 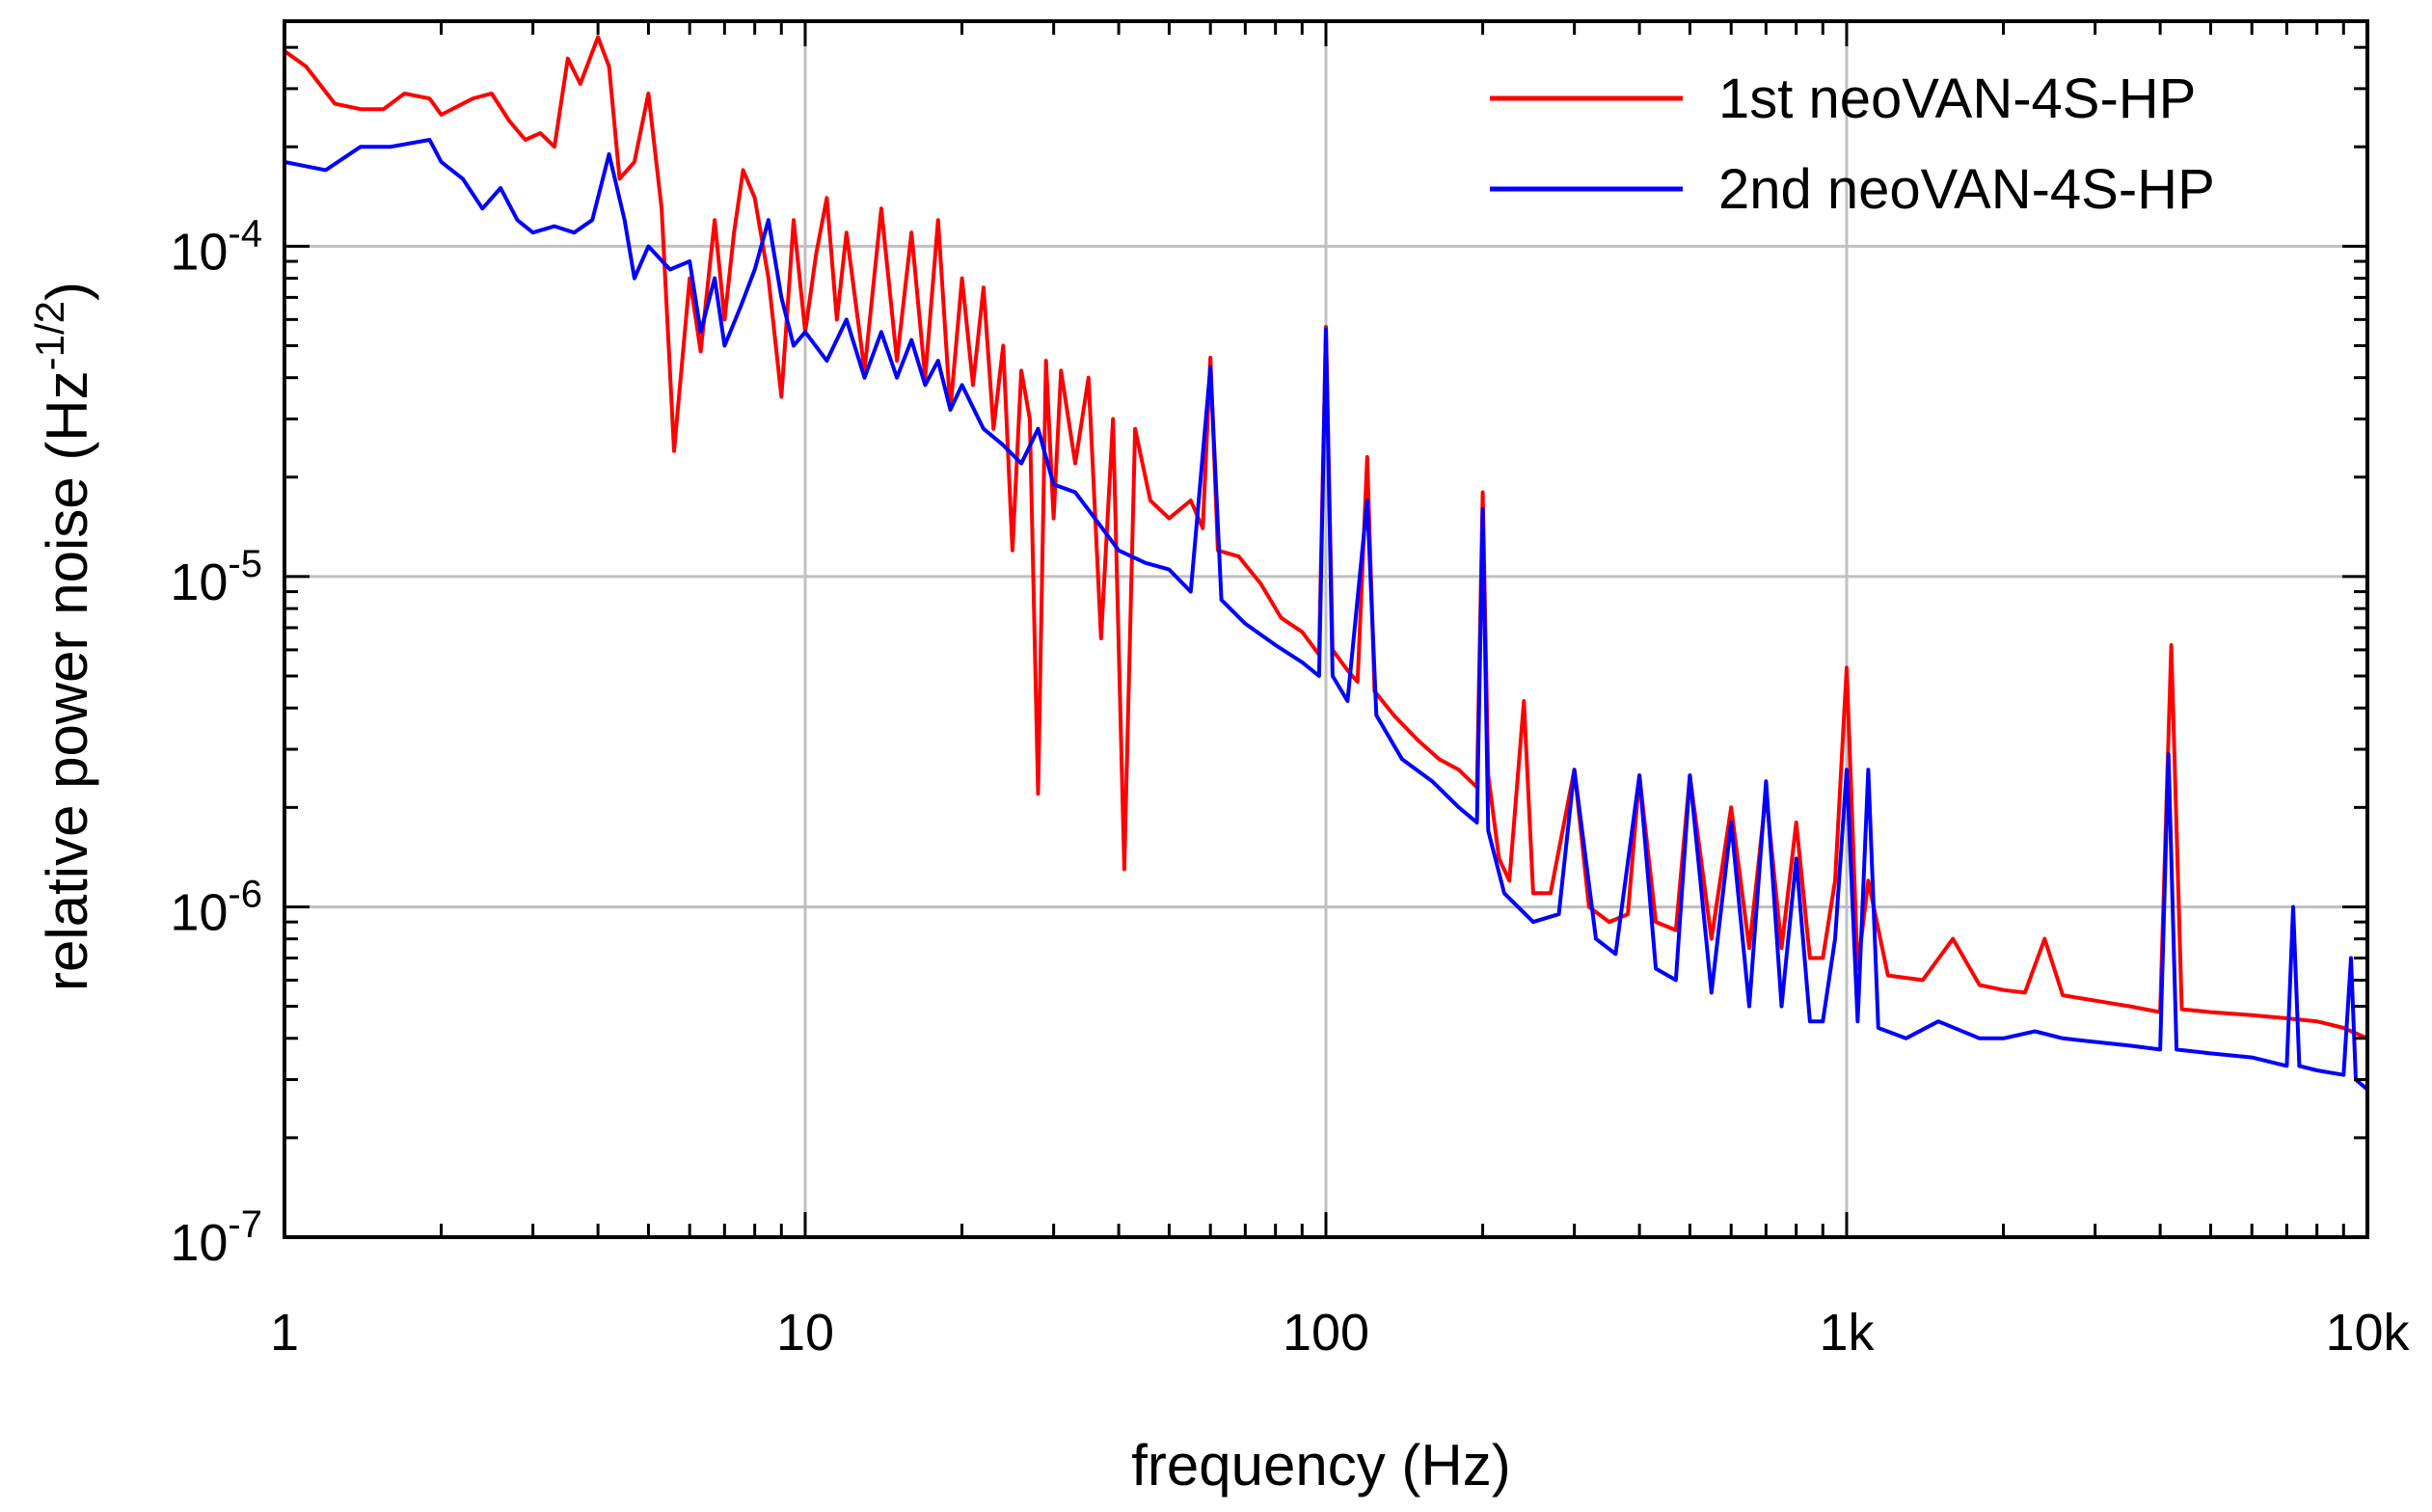 I want to click on x-tick-label: 1k, so click(x=1847, y=1333).